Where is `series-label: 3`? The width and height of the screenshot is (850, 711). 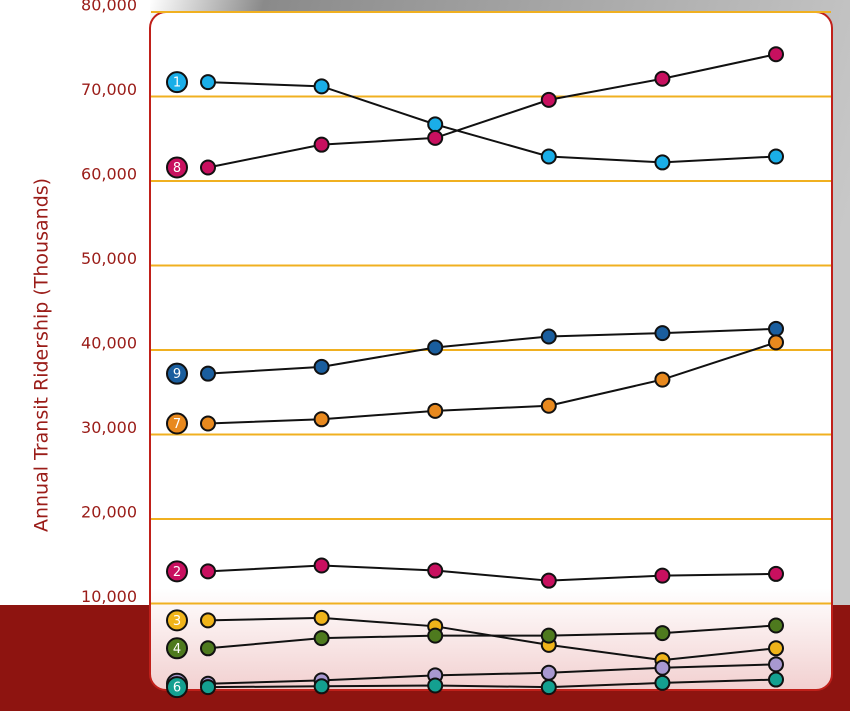
series-label: 3 is located at coordinates (177, 621).